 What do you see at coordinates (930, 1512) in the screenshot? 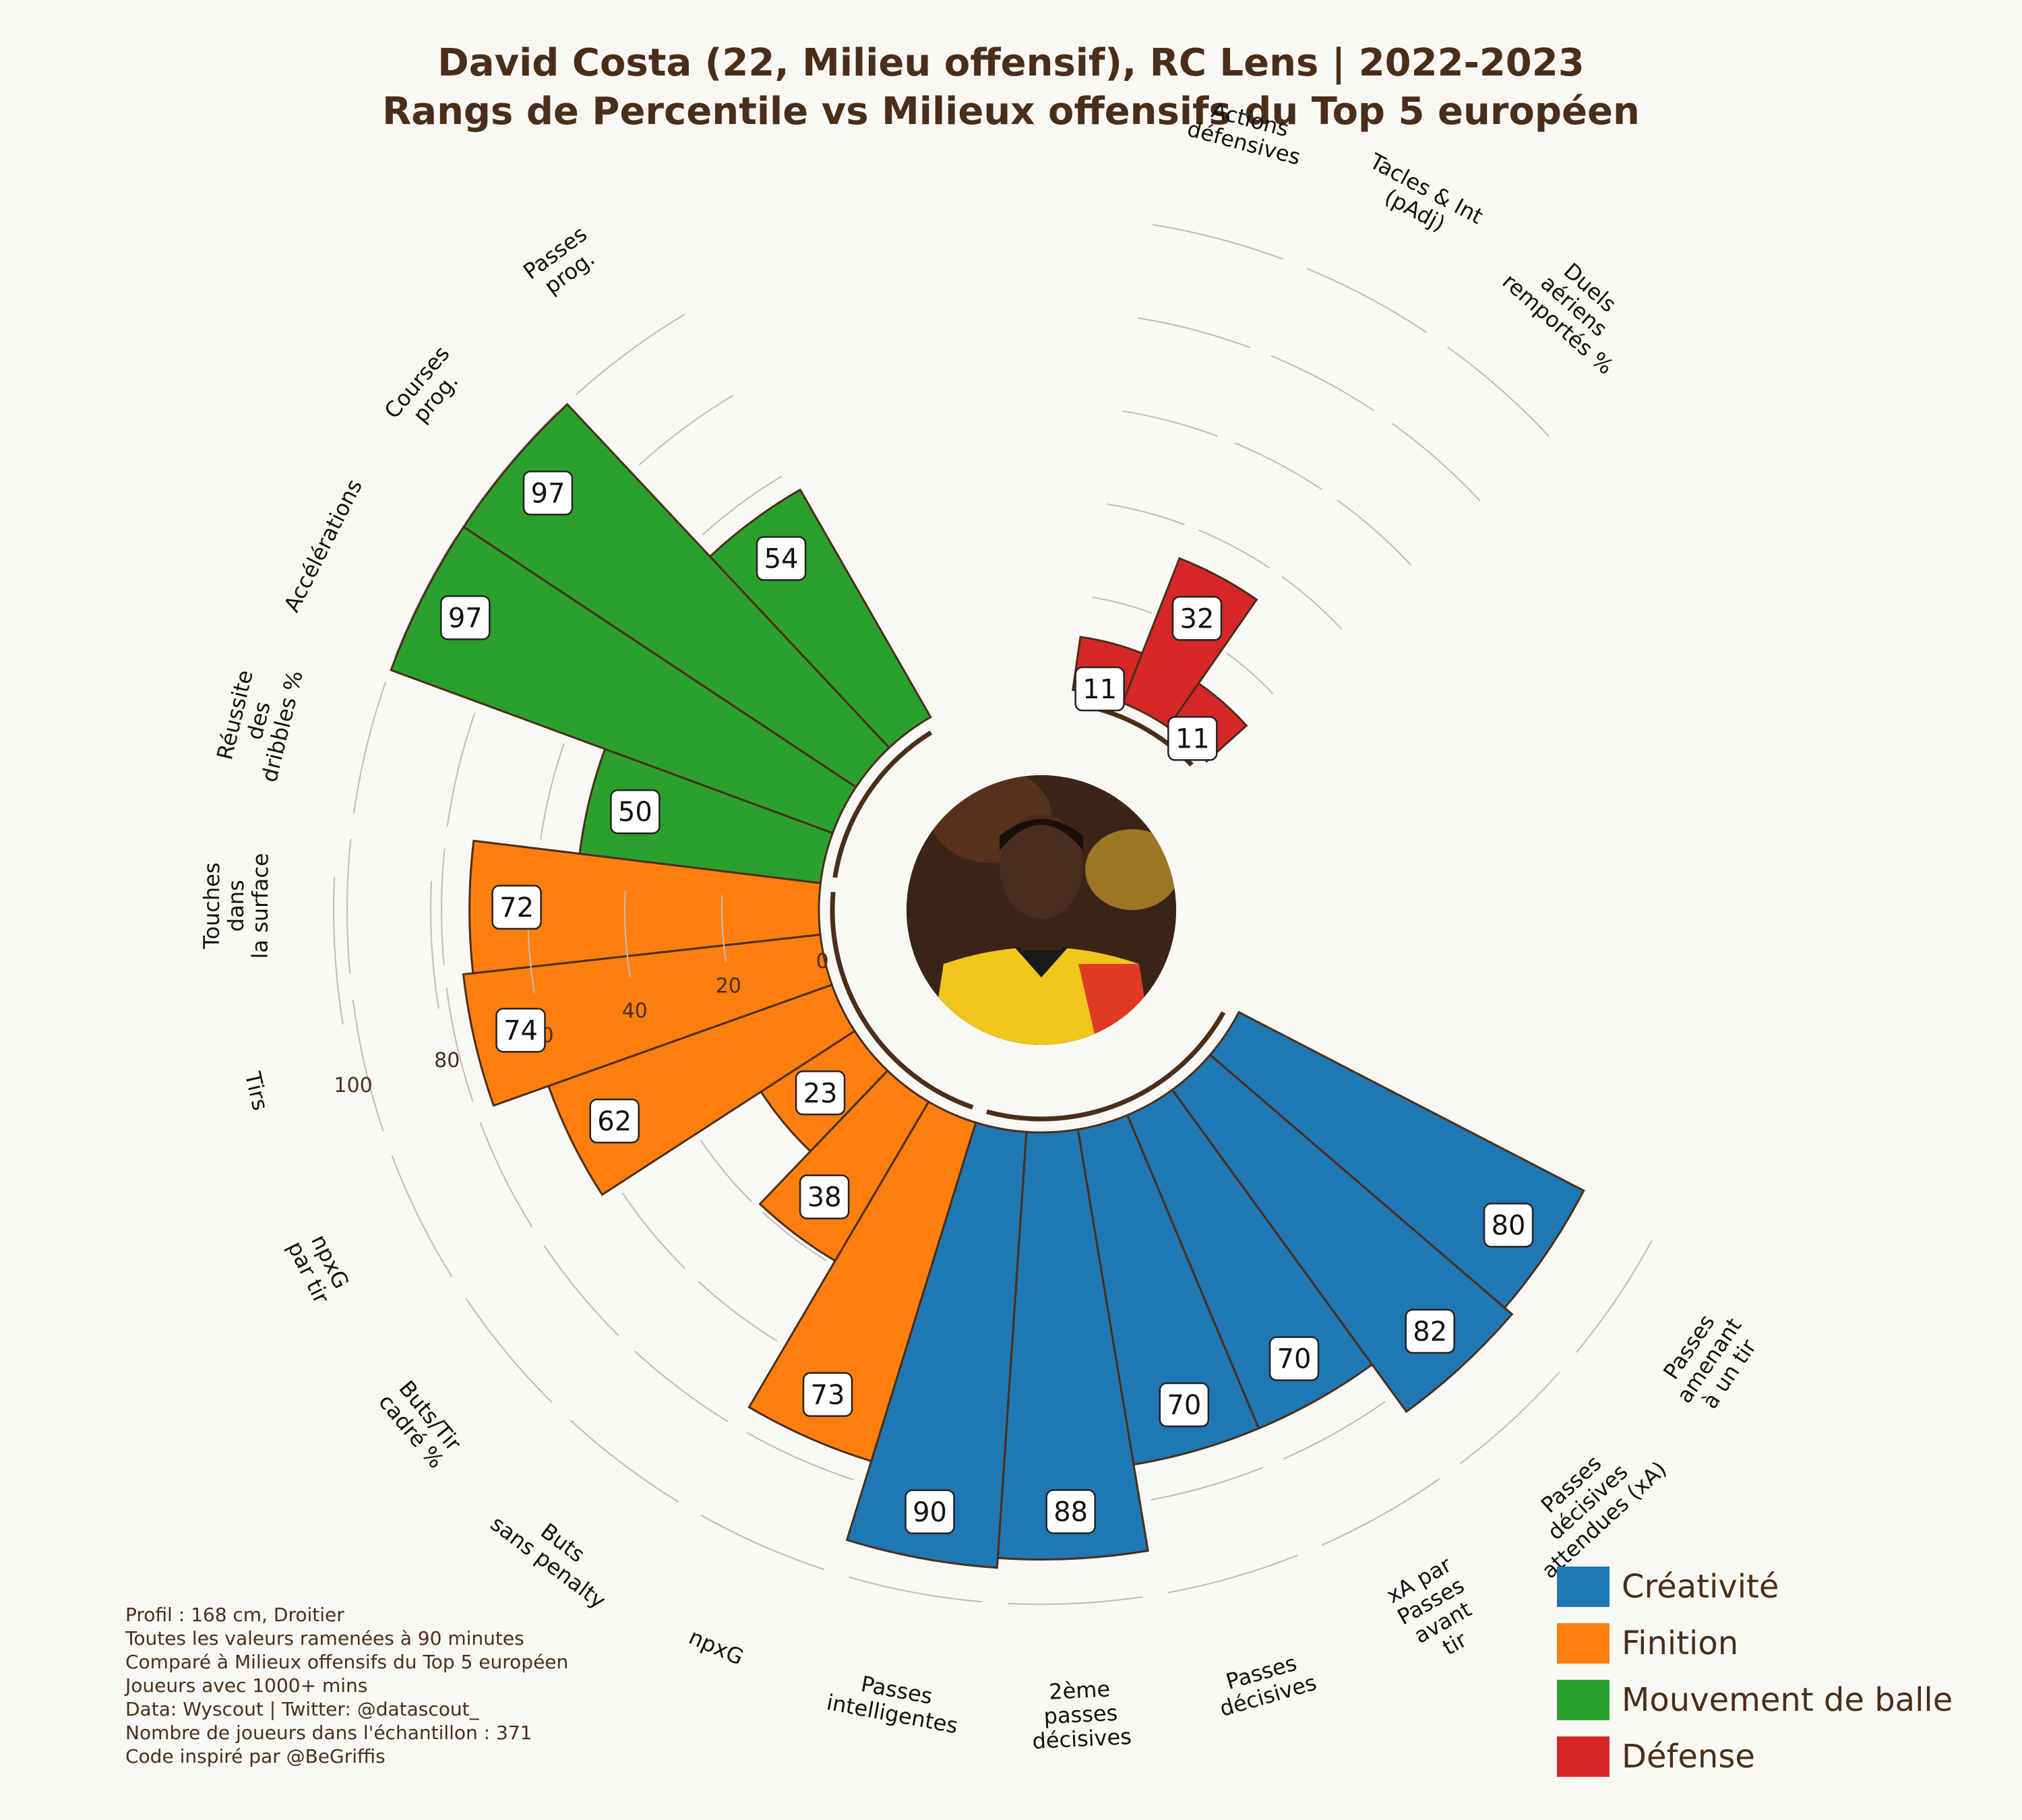
I see `value-label-text: 90` at bounding box center [930, 1512].